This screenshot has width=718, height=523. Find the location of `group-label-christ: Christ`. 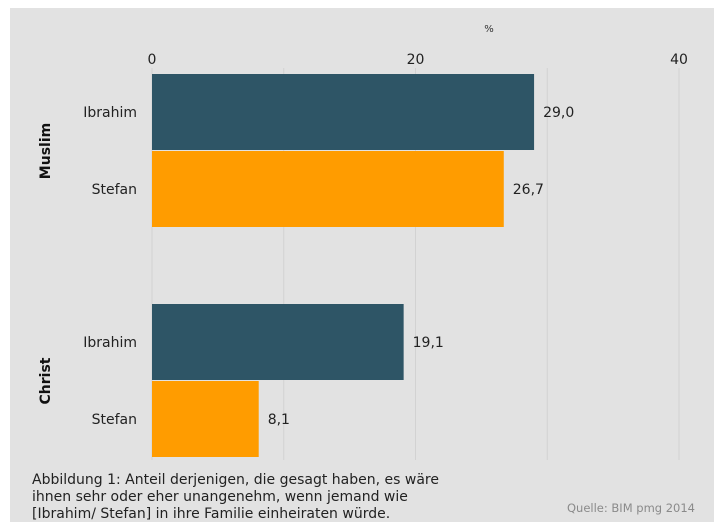

group-label-christ: Christ is located at coordinates (46, 380).